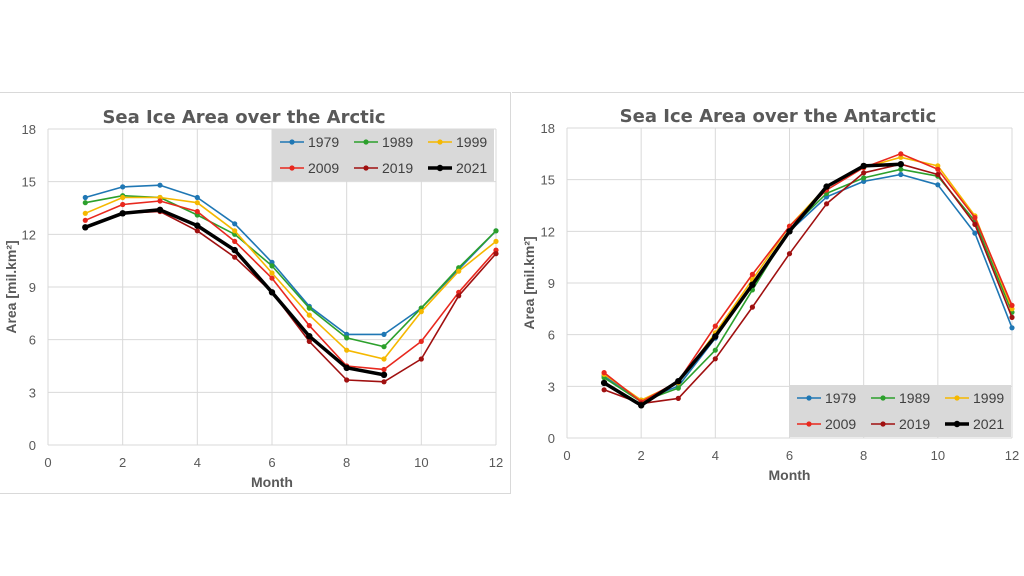 The image size is (1024, 576). What do you see at coordinates (323, 142) in the screenshot?
I see `arctic-legend-label-1979: 1979` at bounding box center [323, 142].